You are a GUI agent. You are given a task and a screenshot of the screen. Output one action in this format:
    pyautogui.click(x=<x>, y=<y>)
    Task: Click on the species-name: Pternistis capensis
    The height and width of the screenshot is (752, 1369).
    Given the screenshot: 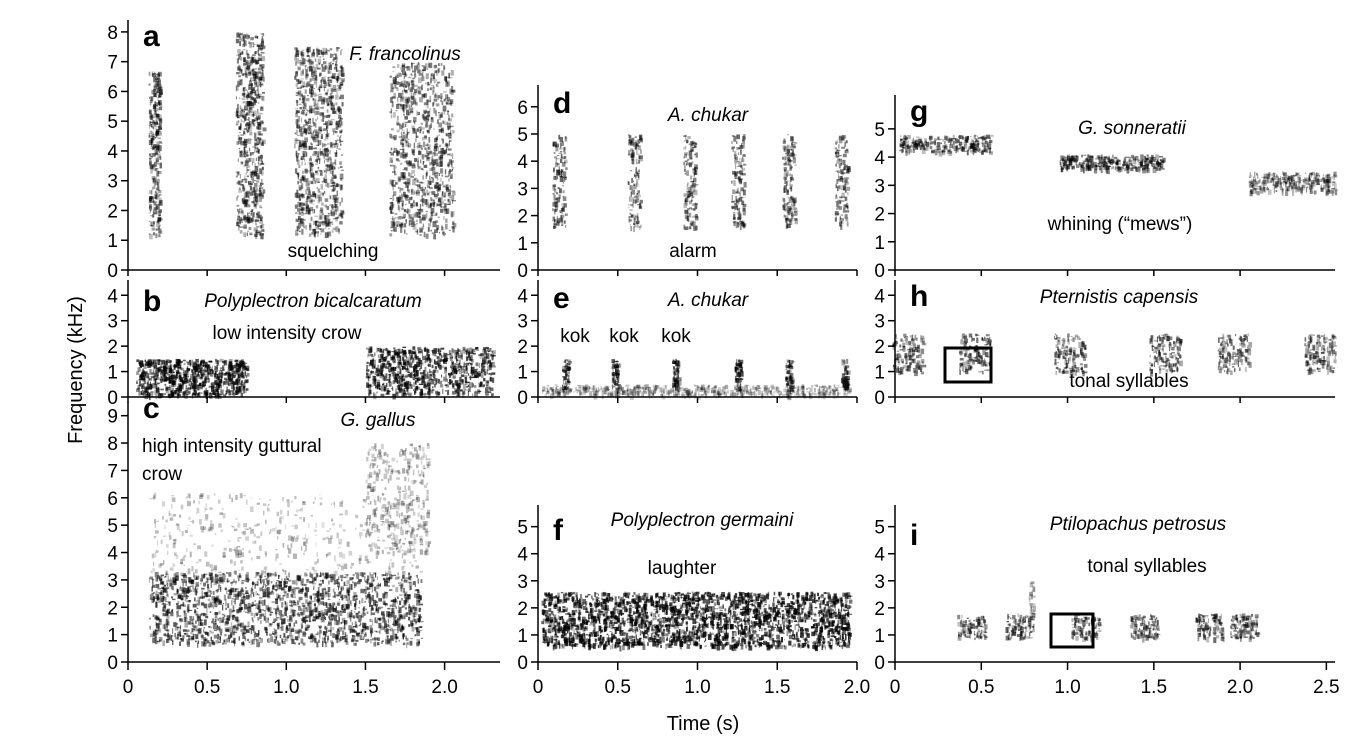 What is the action you would take?
    pyautogui.click(x=1119, y=297)
    